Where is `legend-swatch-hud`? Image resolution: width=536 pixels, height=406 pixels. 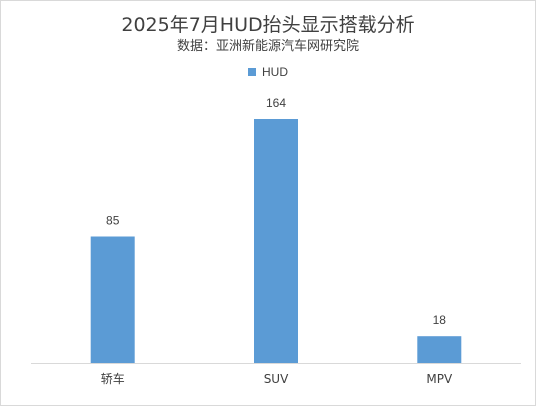
legend-swatch-hud is located at coordinates (252, 71).